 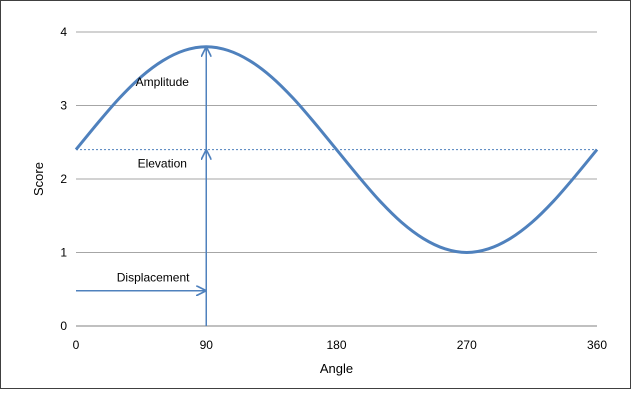 What do you see at coordinates (597, 345) in the screenshot?
I see `x-tick-label-360: 360` at bounding box center [597, 345].